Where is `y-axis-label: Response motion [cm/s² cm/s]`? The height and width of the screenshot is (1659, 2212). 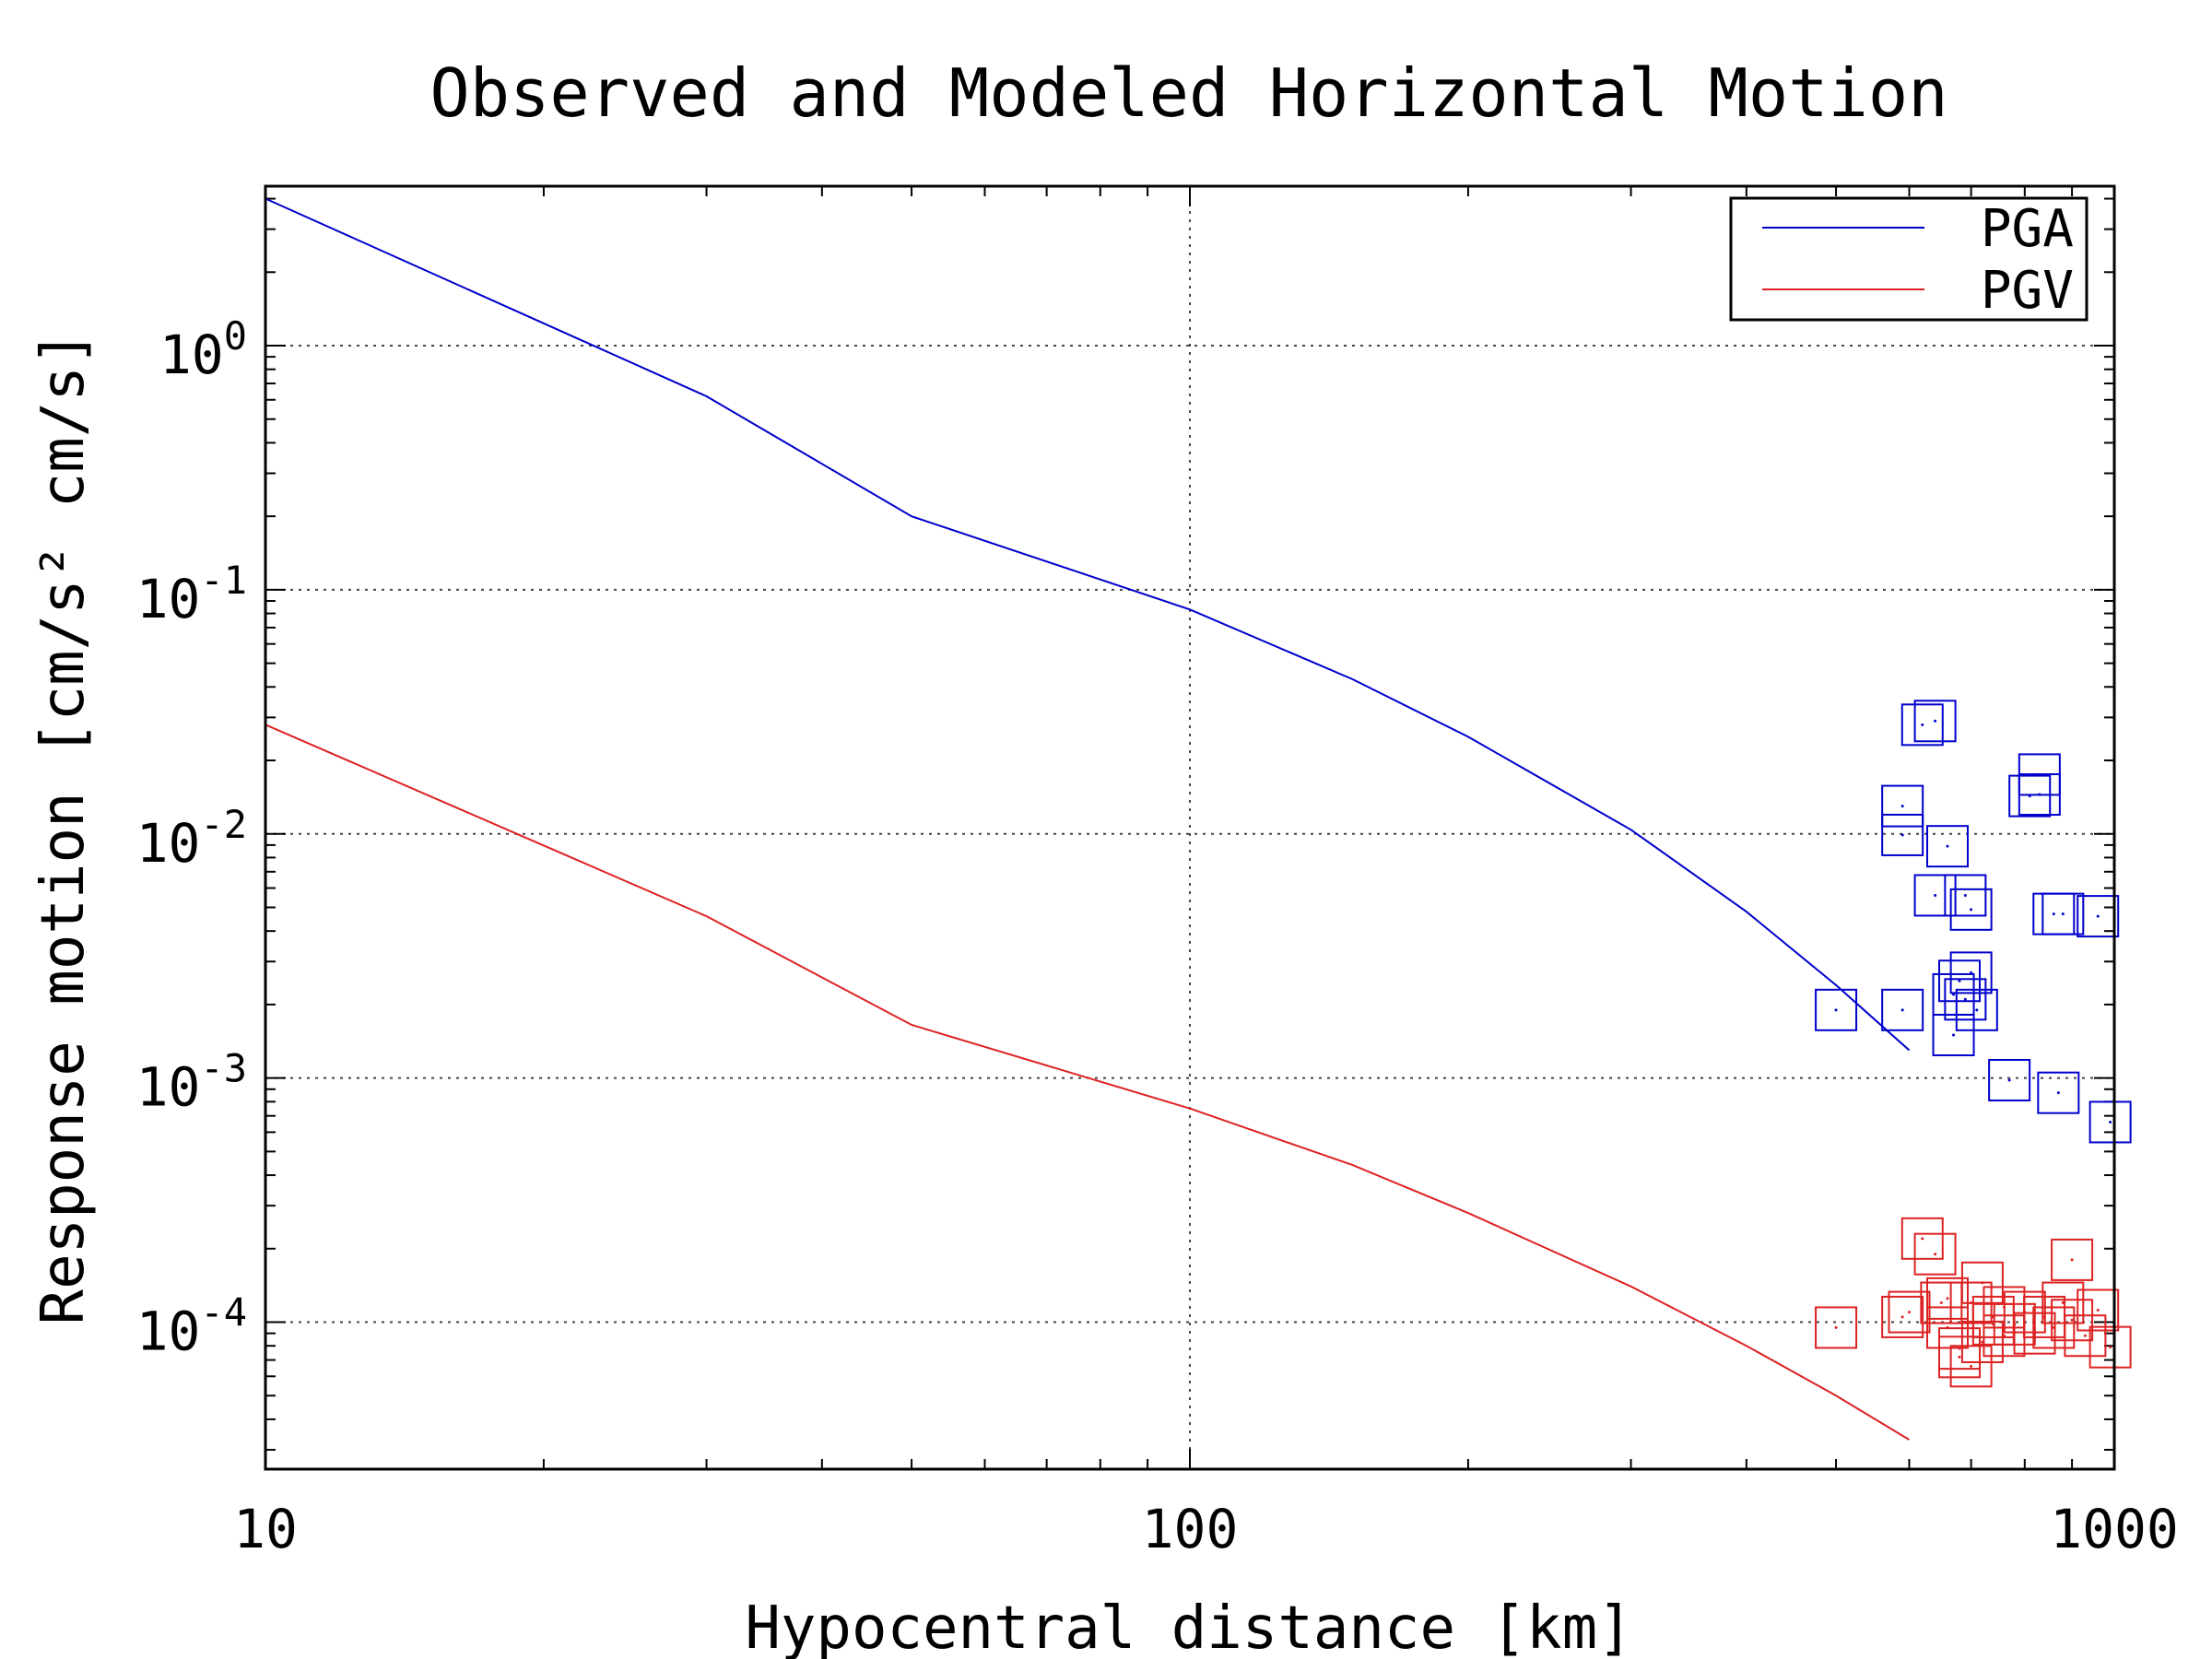
y-axis-label: Response motion [cm/s² cm/s] is located at coordinates (63, 828).